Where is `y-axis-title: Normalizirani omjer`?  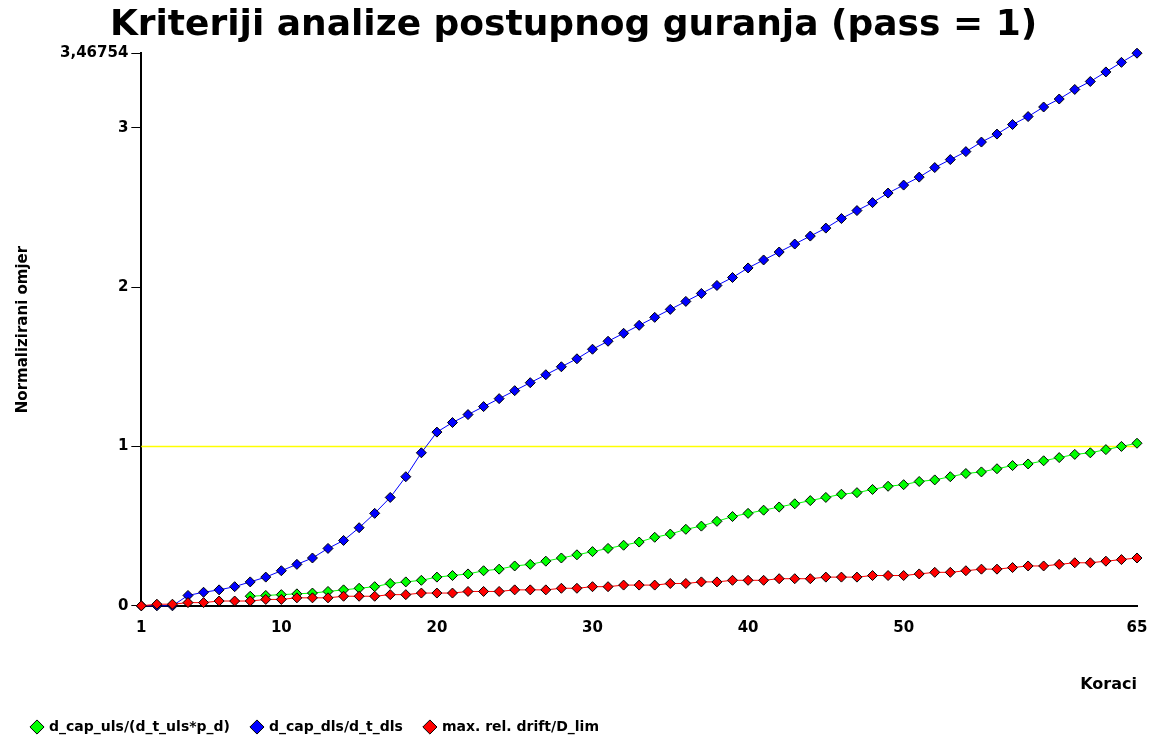 y-axis-title: Normalizirani omjer is located at coordinates (21, 329).